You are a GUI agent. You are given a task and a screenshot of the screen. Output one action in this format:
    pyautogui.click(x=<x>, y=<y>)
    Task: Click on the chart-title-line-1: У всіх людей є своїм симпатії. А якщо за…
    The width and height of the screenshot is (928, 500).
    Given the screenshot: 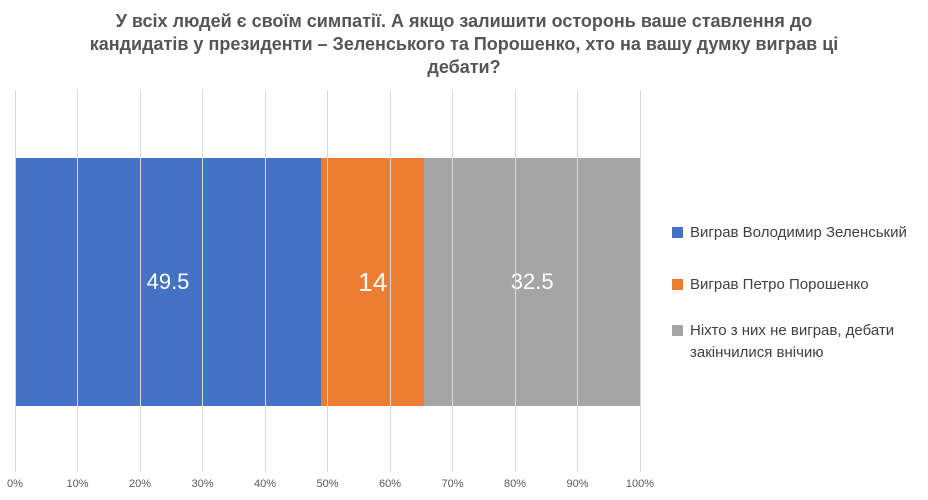 What is the action you would take?
    pyautogui.click(x=464, y=21)
    